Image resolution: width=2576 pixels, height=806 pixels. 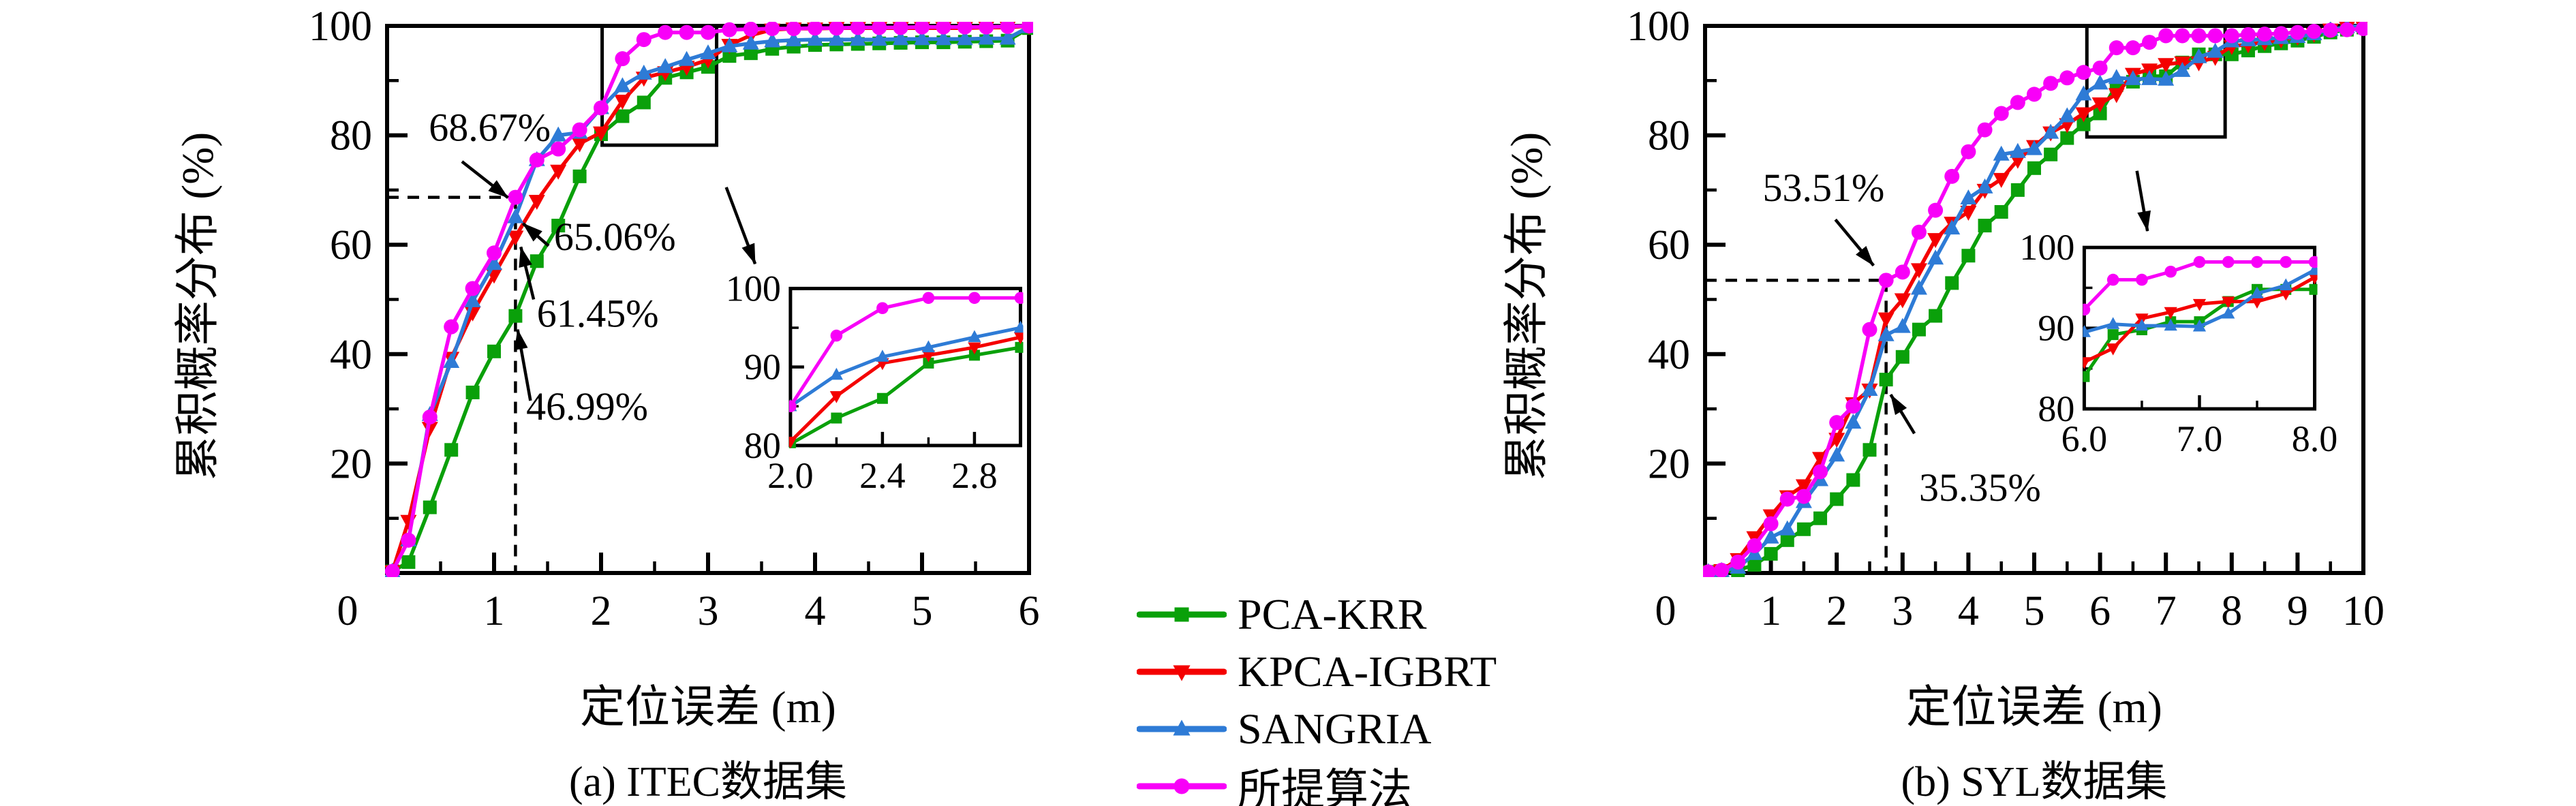 I want to click on annotation-arrow, so click(x=535, y=234).